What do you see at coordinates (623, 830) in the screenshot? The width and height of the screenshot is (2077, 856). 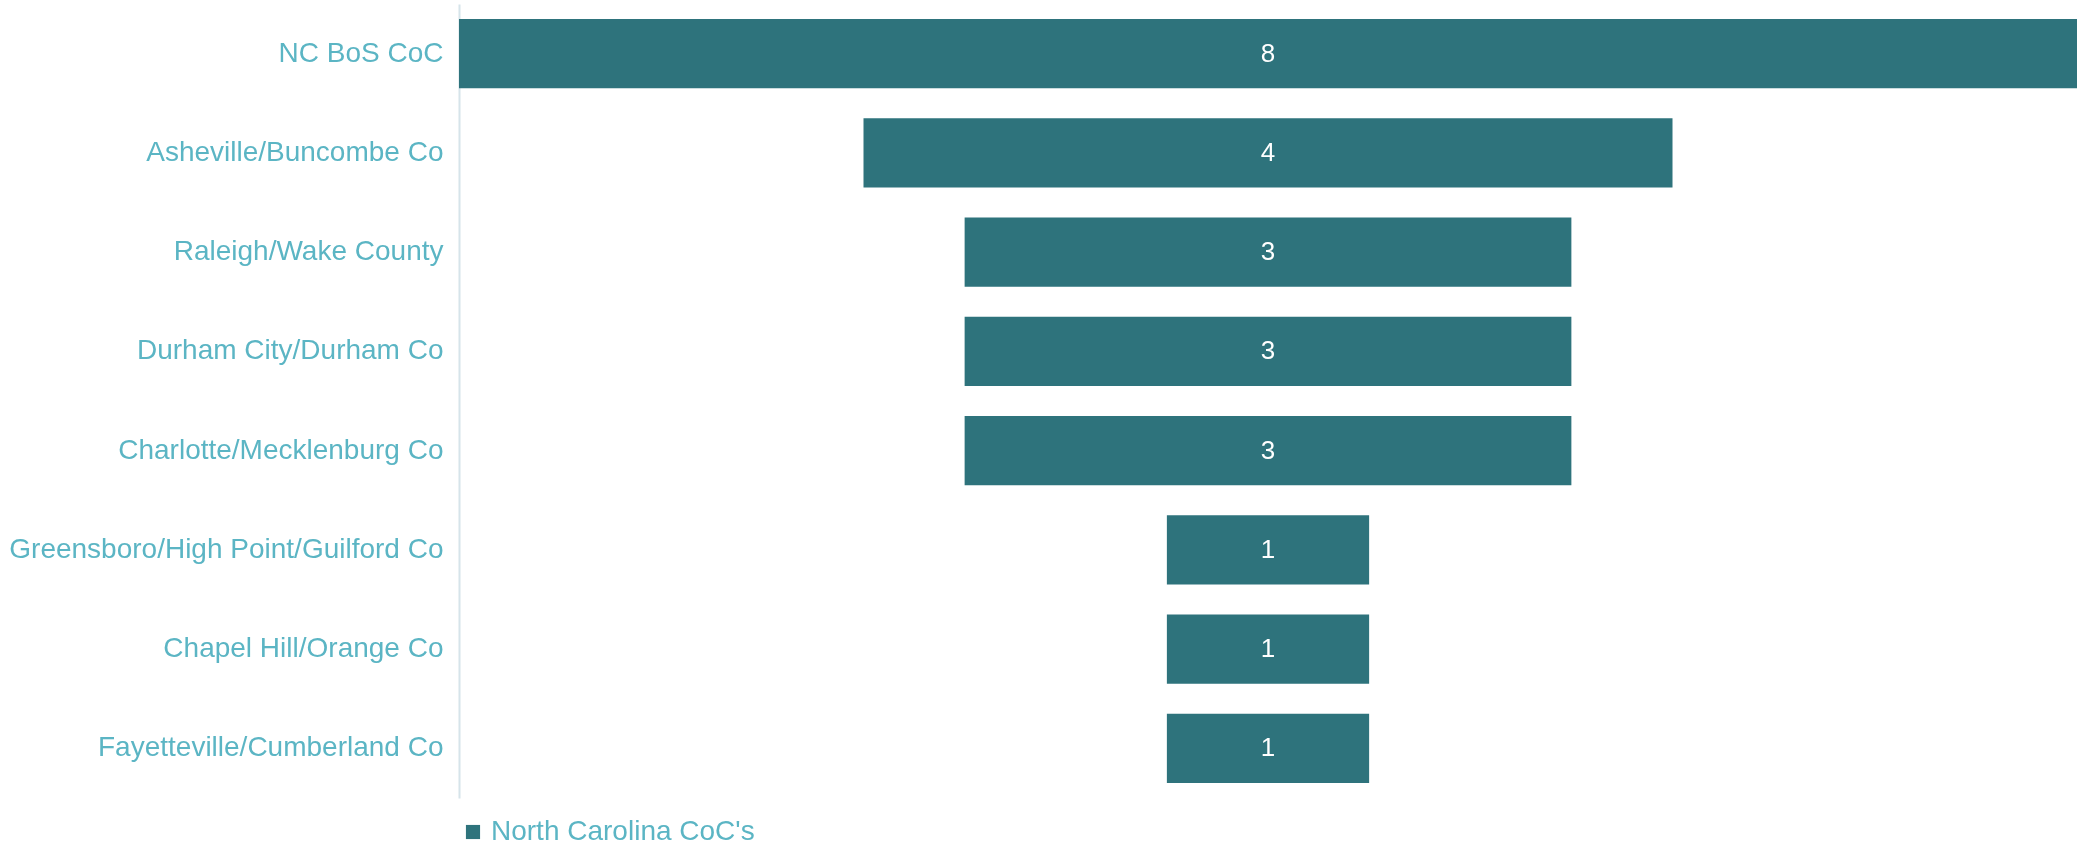 I see `legend-label: North Carolina CoC's` at bounding box center [623, 830].